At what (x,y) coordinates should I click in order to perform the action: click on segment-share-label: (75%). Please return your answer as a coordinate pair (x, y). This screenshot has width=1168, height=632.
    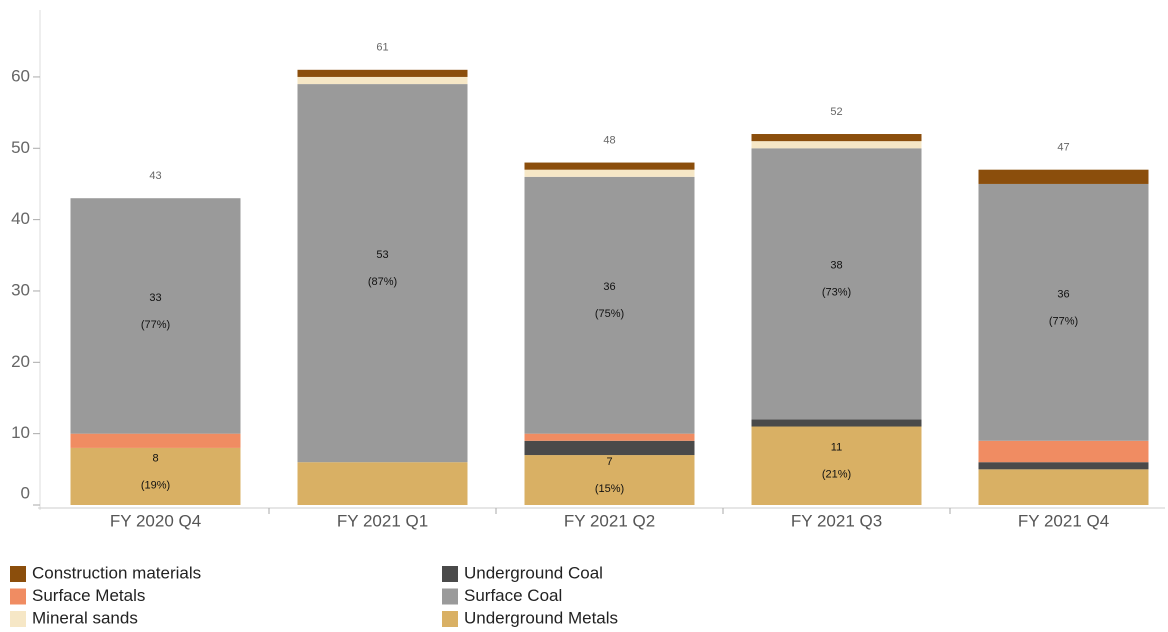
    Looking at the image, I should click on (609, 314).